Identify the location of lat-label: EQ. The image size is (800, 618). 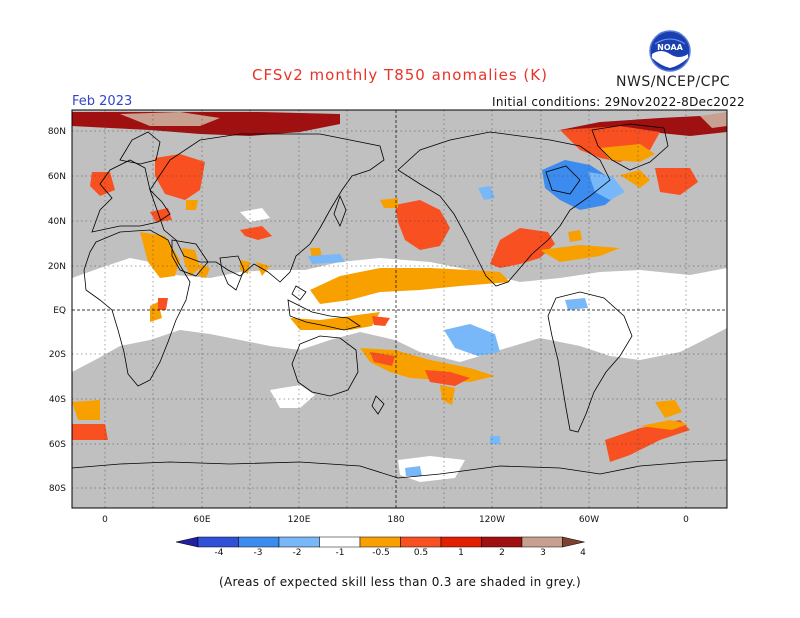
(59, 311).